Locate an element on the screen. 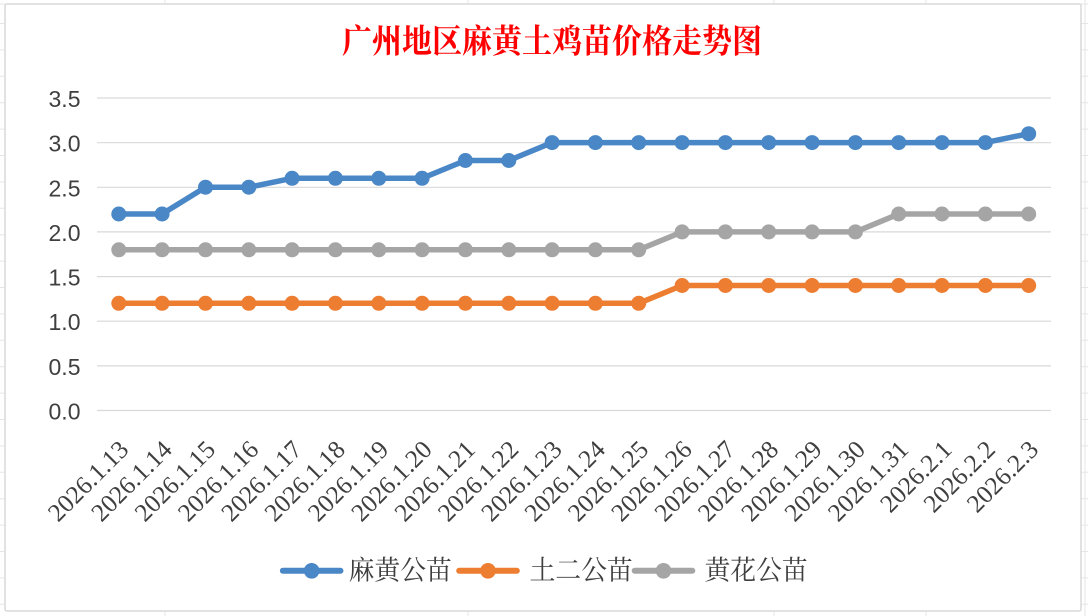 Image resolution: width=1088 pixels, height=616 pixels. svg-text: 1.5 is located at coordinates (65, 278).